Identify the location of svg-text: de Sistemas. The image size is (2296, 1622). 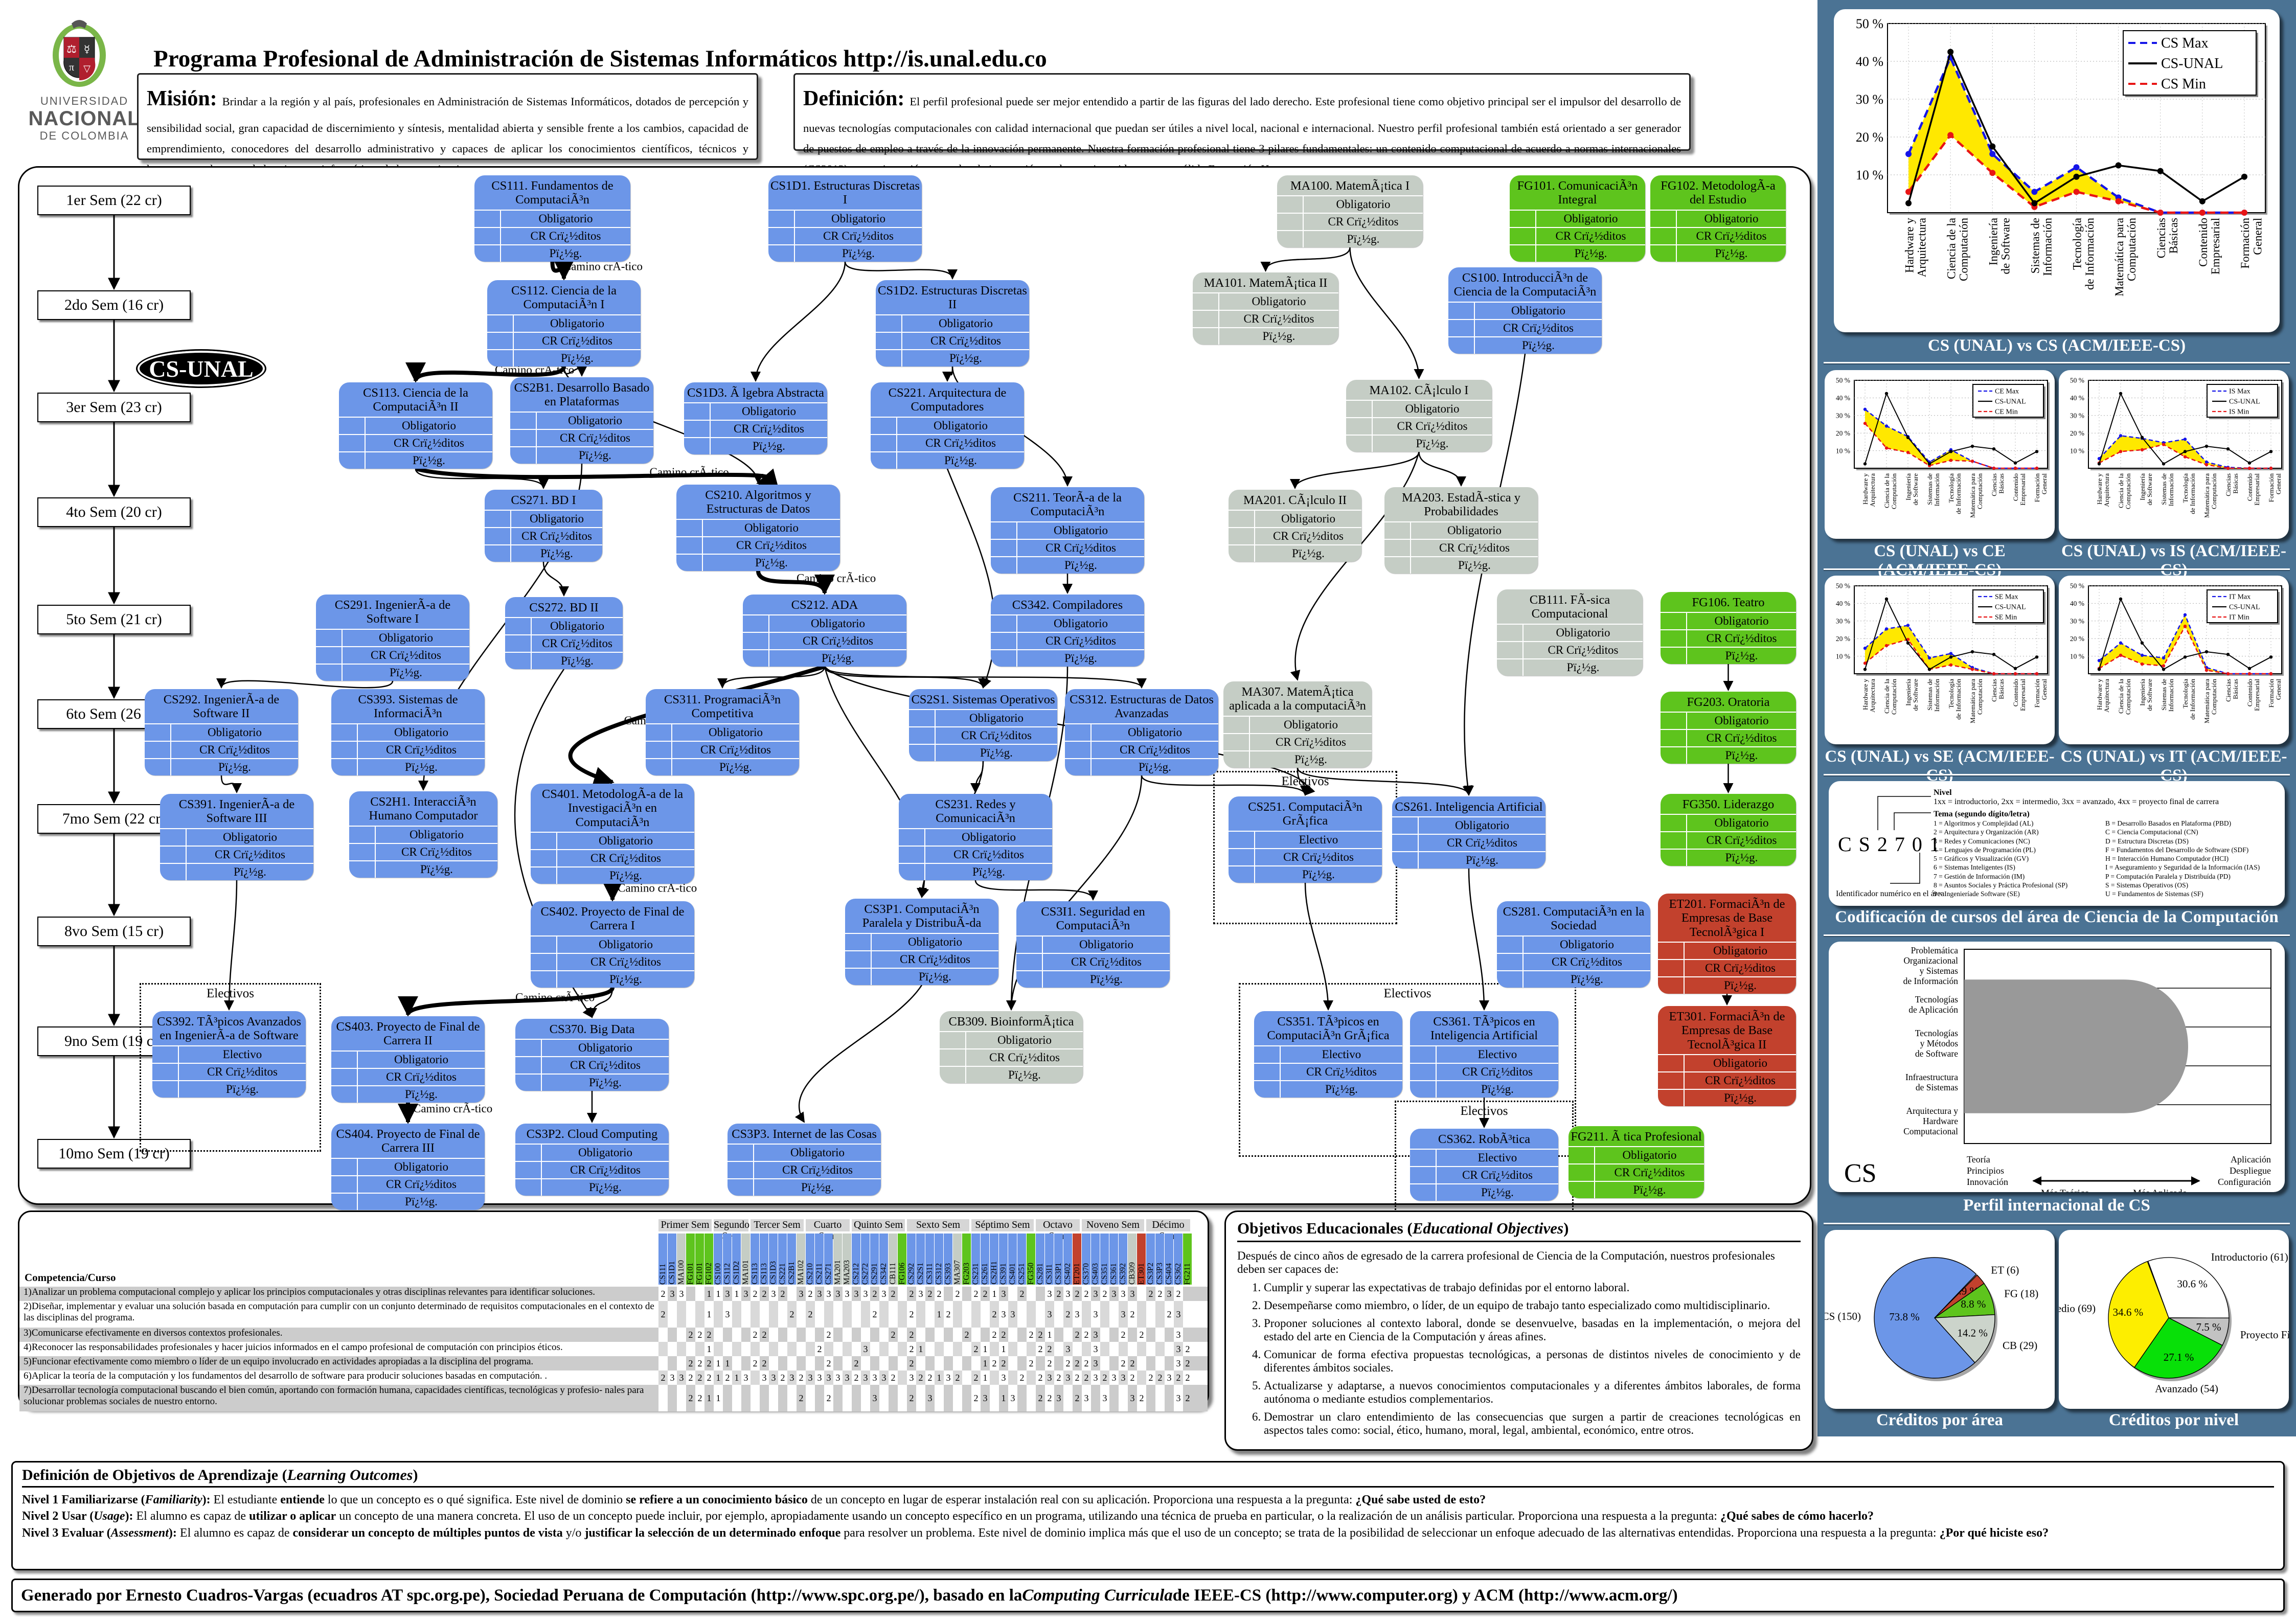
(1937, 1087).